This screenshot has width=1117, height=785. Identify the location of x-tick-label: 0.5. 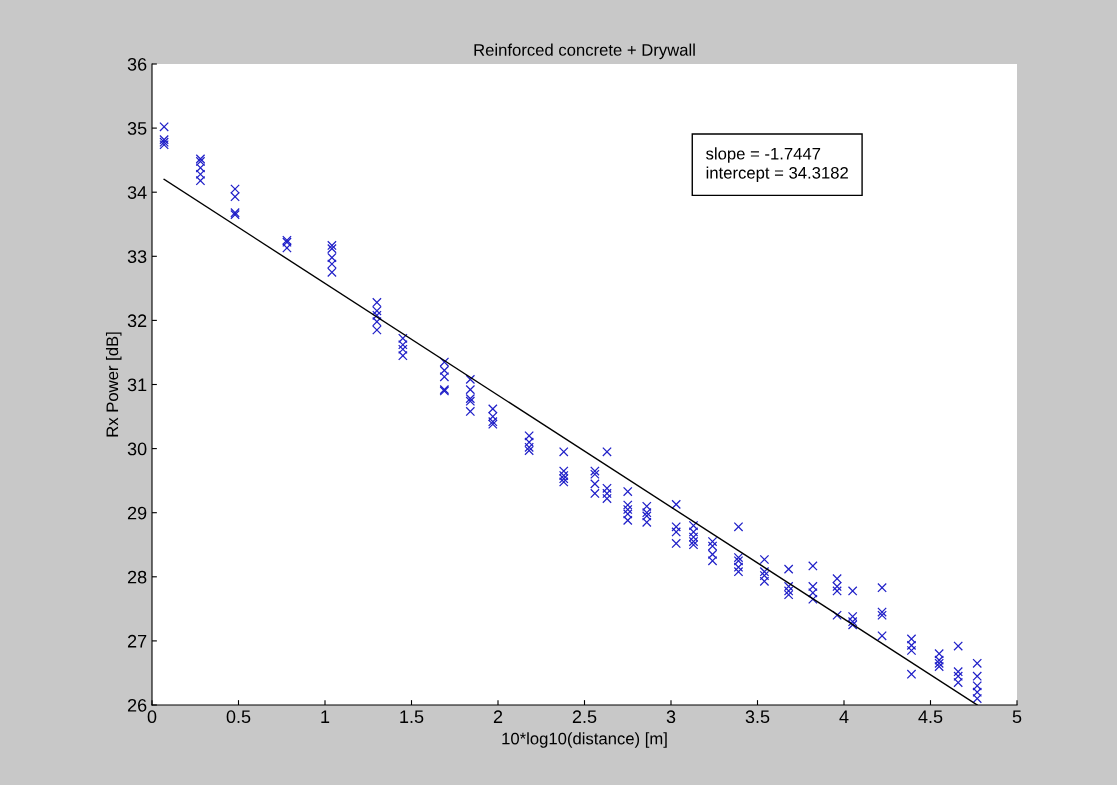
(238, 717).